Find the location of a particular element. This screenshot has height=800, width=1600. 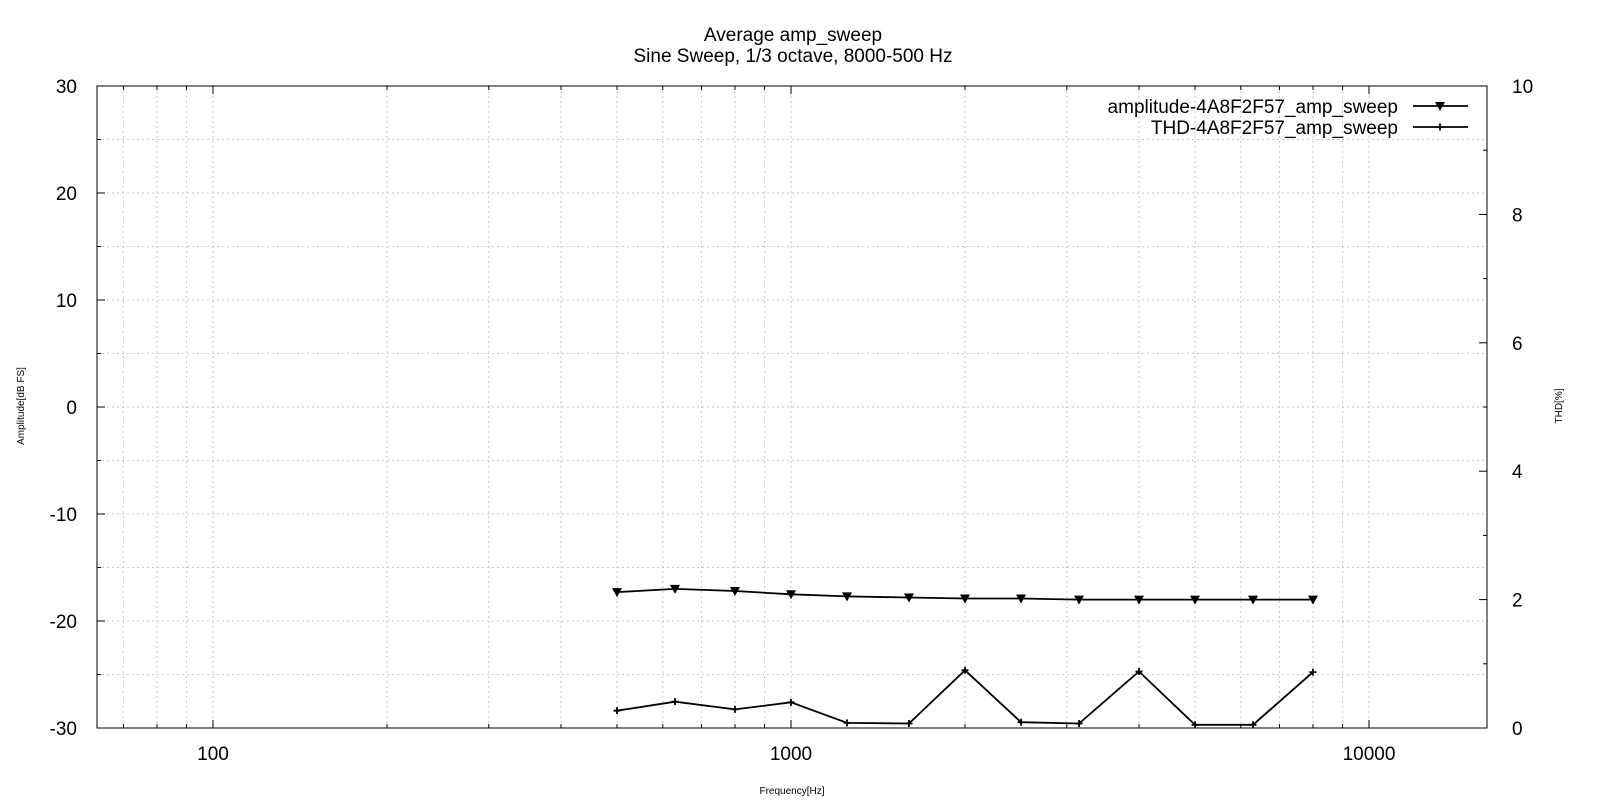

y-tick-label: 20 is located at coordinates (66, 194).